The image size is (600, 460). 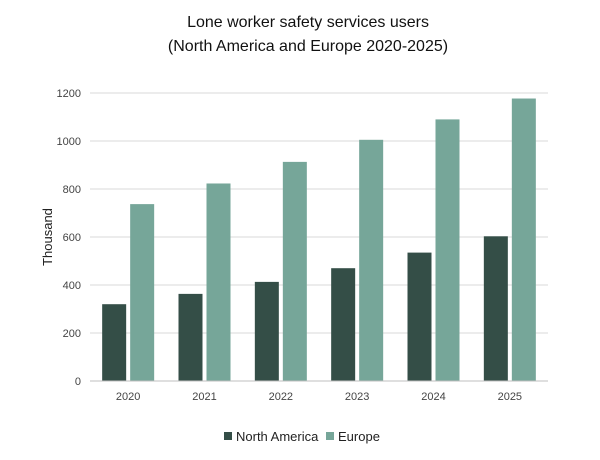 What do you see at coordinates (266, 331) in the screenshot?
I see `bar-north-america-2022` at bounding box center [266, 331].